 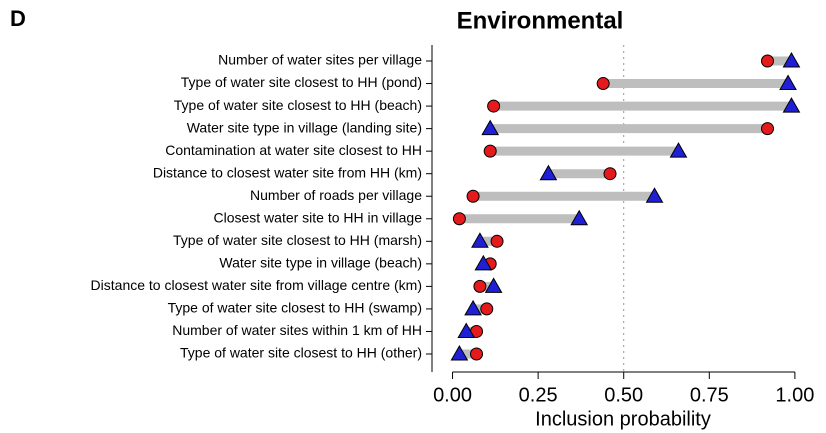 I want to click on x-tick-label: 0.75, so click(x=709, y=395).